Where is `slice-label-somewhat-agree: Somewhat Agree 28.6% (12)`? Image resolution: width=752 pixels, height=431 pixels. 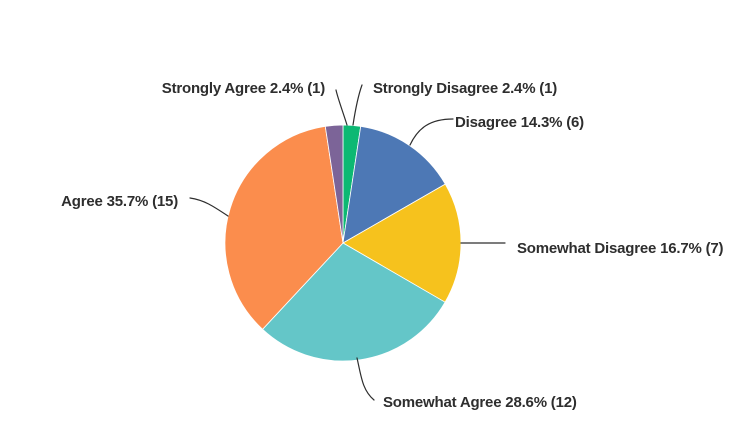
slice-label-somewhat-agree: Somewhat Agree 28.6% (12) is located at coordinates (480, 402).